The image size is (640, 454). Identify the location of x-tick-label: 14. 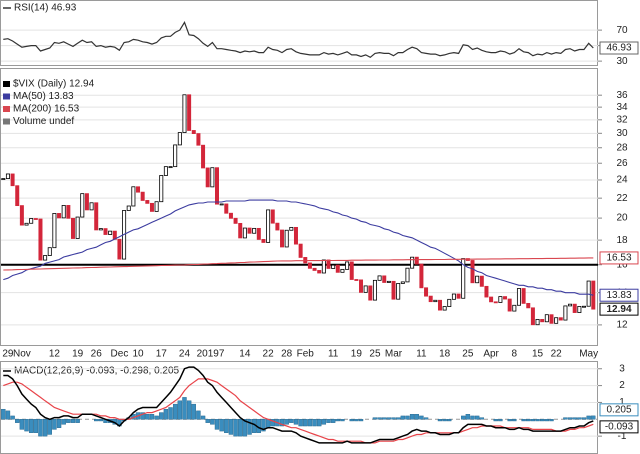
(245, 354).